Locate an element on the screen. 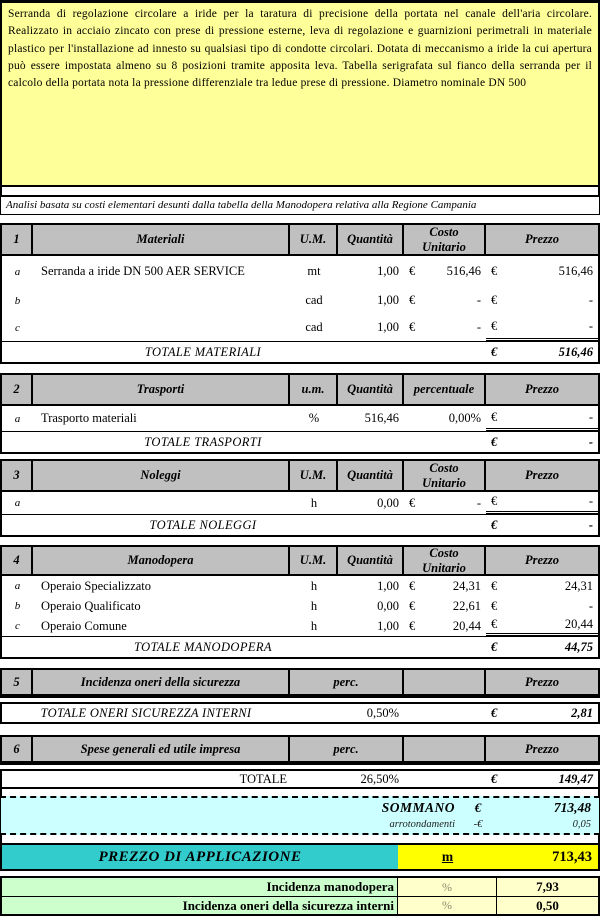 This screenshot has width=600, height=924. cell-description is located at coordinates (161, 503).